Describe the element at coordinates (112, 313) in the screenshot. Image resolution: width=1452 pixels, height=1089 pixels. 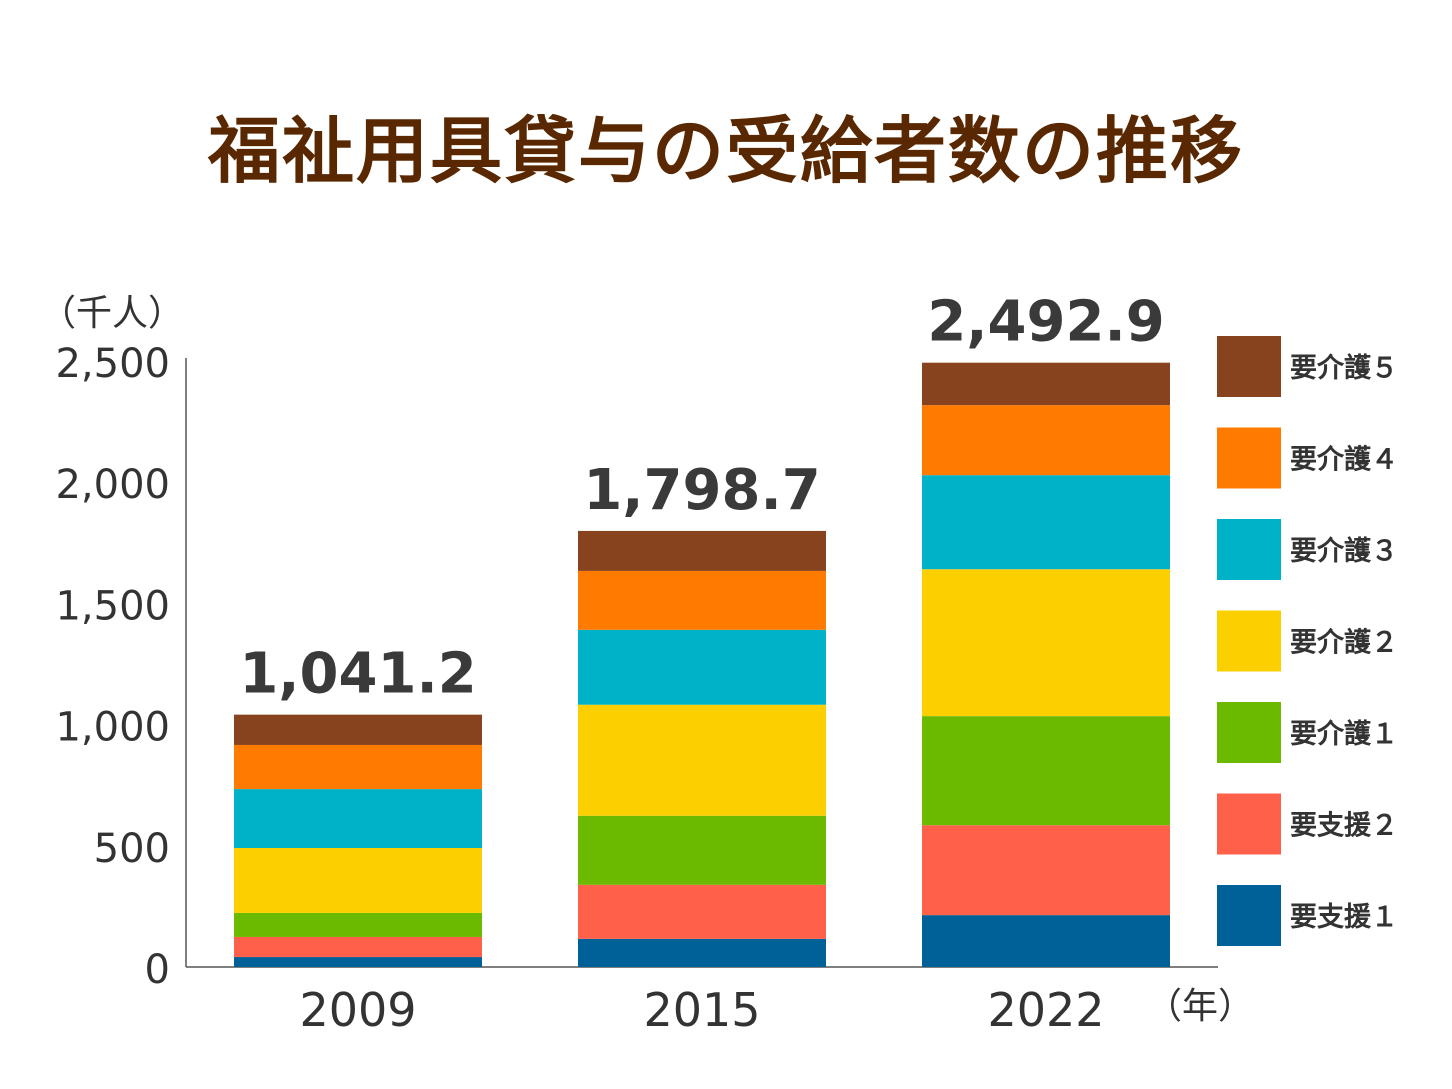
I see `y-axis-unit-label: （千人）` at that location.